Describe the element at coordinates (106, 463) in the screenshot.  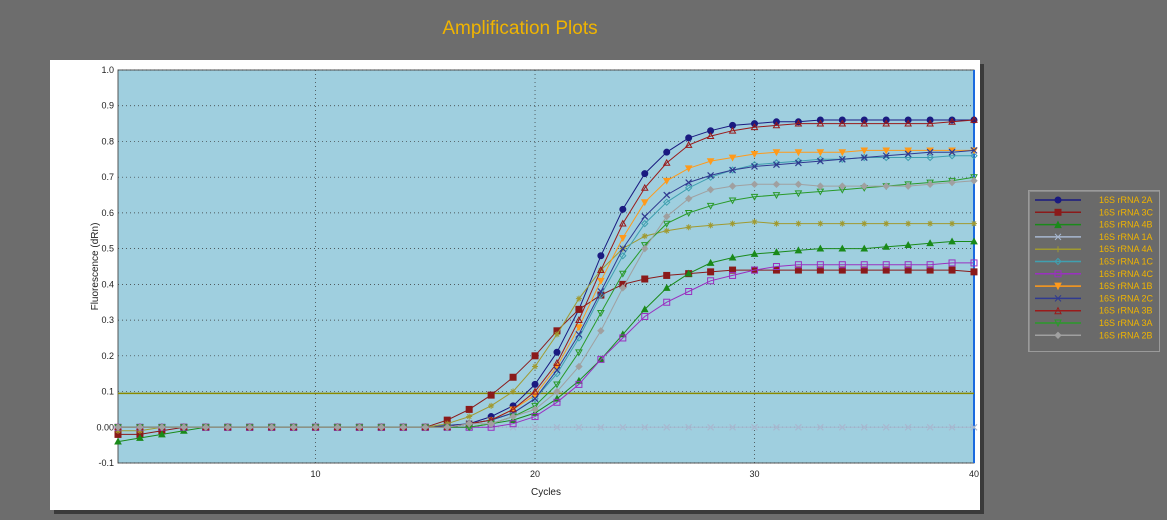
I see `y-tick-label: -0.1` at that location.